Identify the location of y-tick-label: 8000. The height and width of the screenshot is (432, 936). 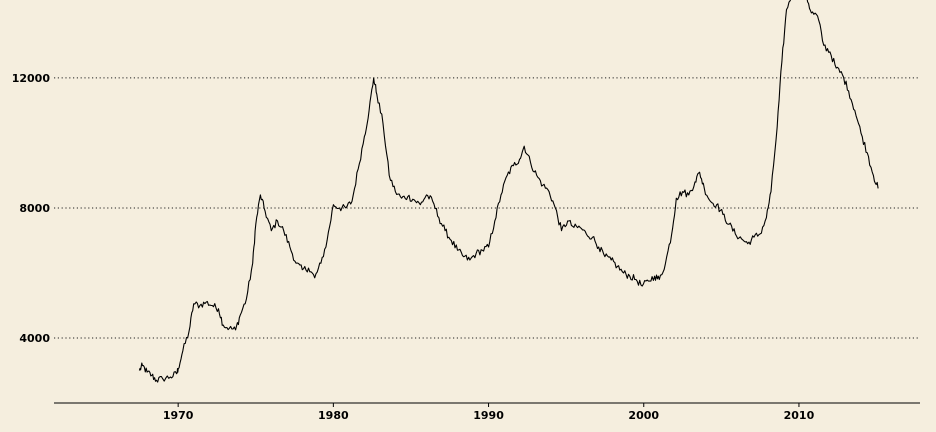
(34, 208).